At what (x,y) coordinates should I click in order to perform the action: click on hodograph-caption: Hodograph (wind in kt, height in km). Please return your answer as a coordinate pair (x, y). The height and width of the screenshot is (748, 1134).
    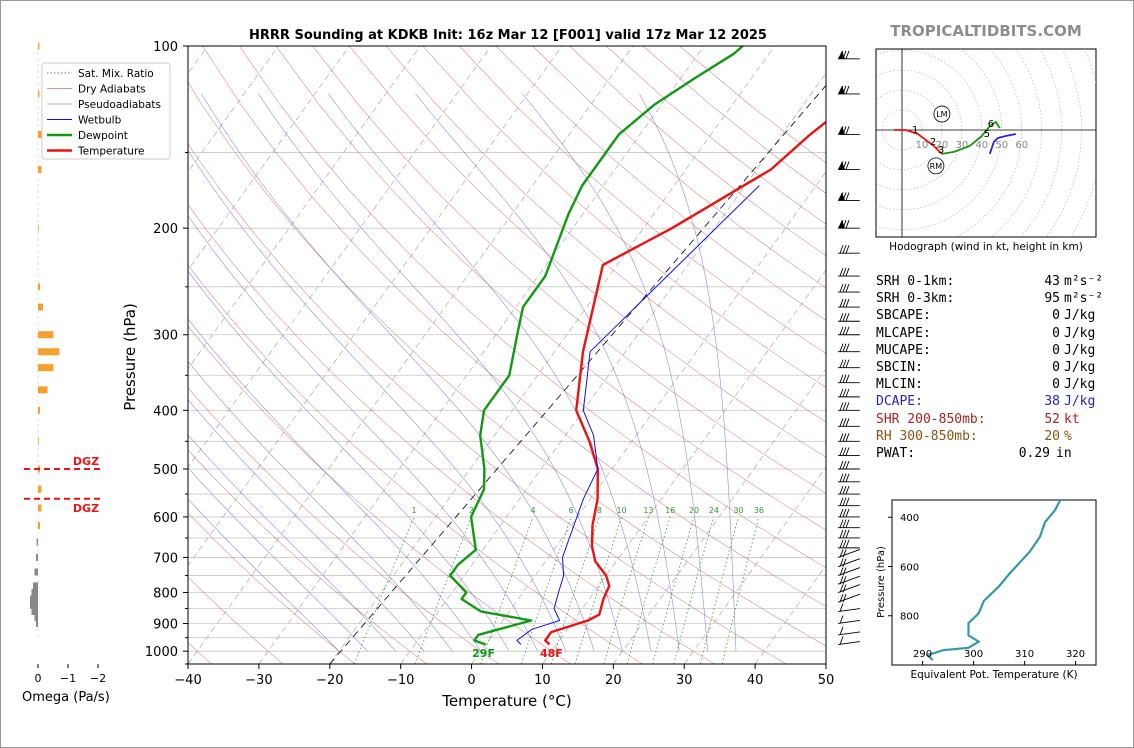
    Looking at the image, I should click on (986, 247).